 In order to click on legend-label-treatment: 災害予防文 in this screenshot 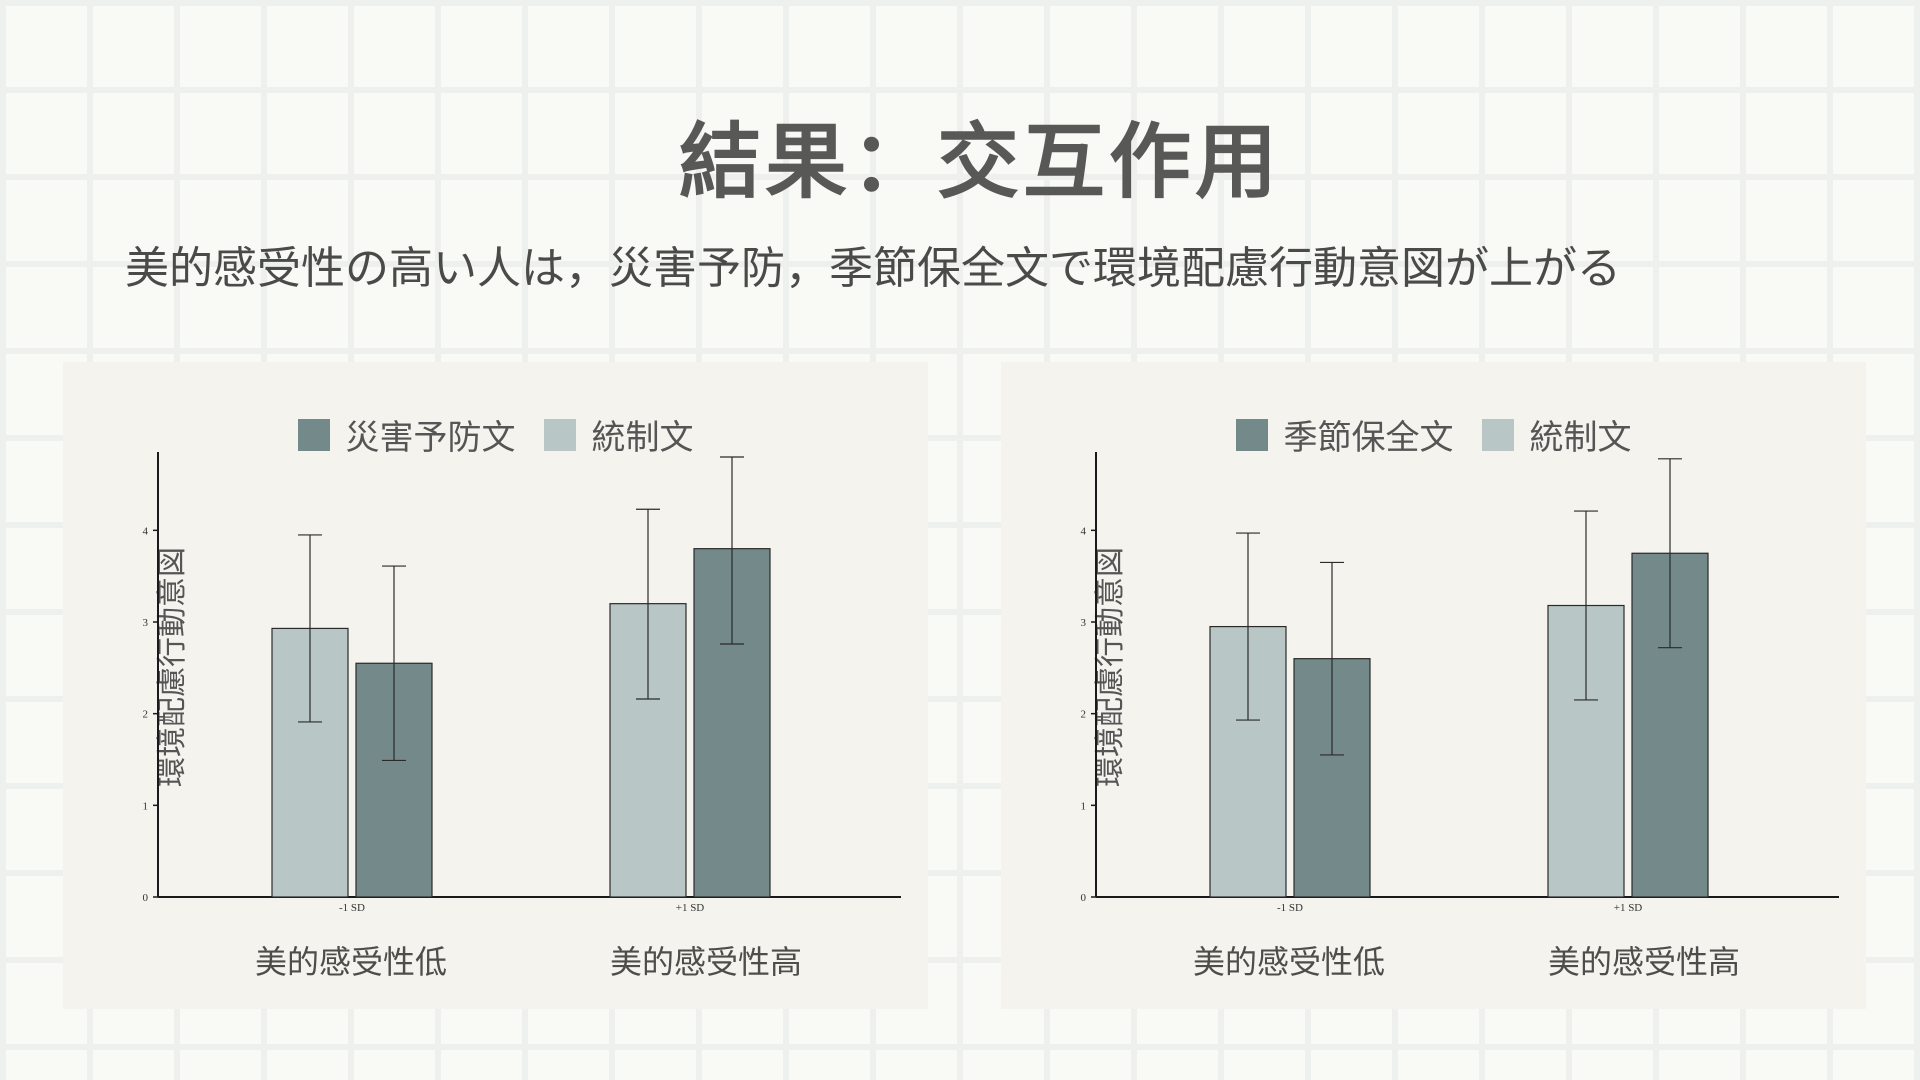, I will do `click(430, 438)`.